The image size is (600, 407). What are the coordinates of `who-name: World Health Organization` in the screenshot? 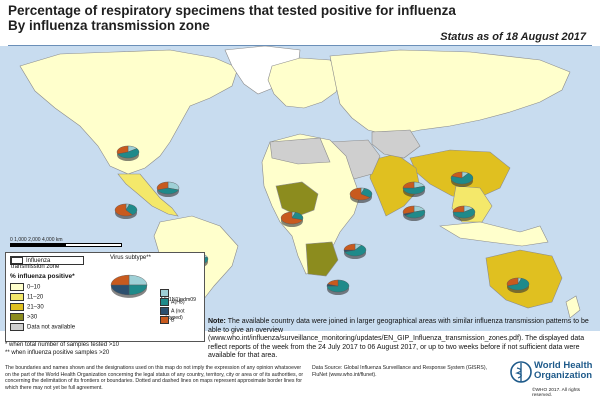 It's located at (563, 371).